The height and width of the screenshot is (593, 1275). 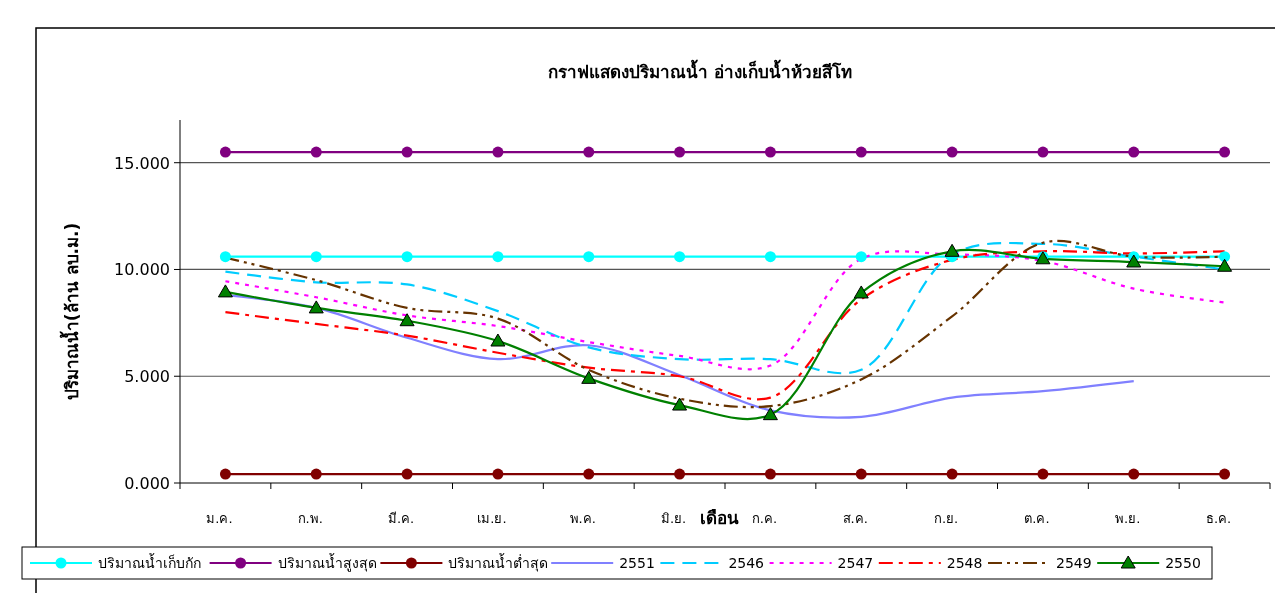 I want to click on legend-label: 2549, so click(x=1074, y=563).